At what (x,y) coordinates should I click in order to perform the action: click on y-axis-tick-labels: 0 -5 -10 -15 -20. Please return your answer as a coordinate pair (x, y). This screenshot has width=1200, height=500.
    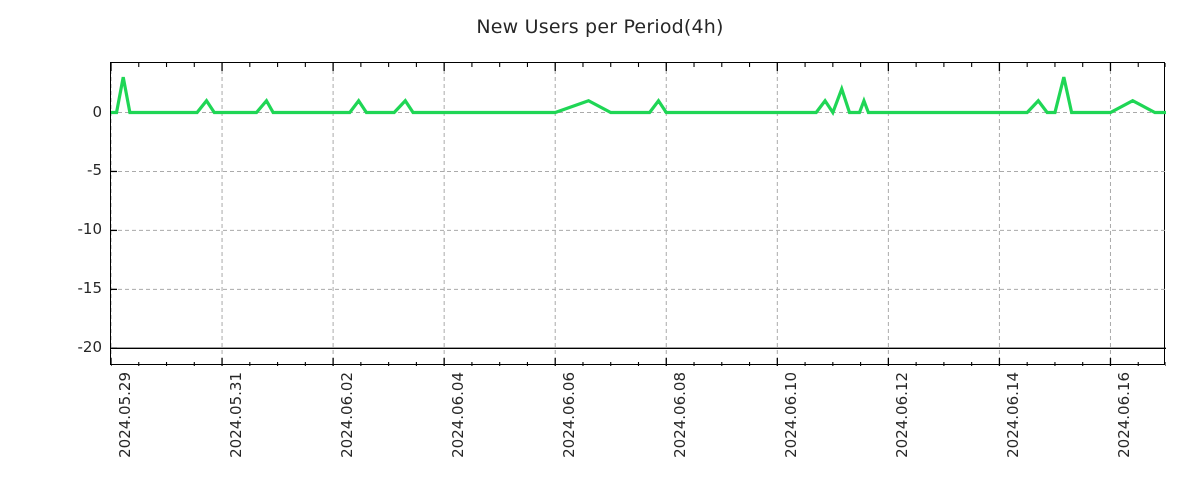
    Looking at the image, I should click on (80, 213).